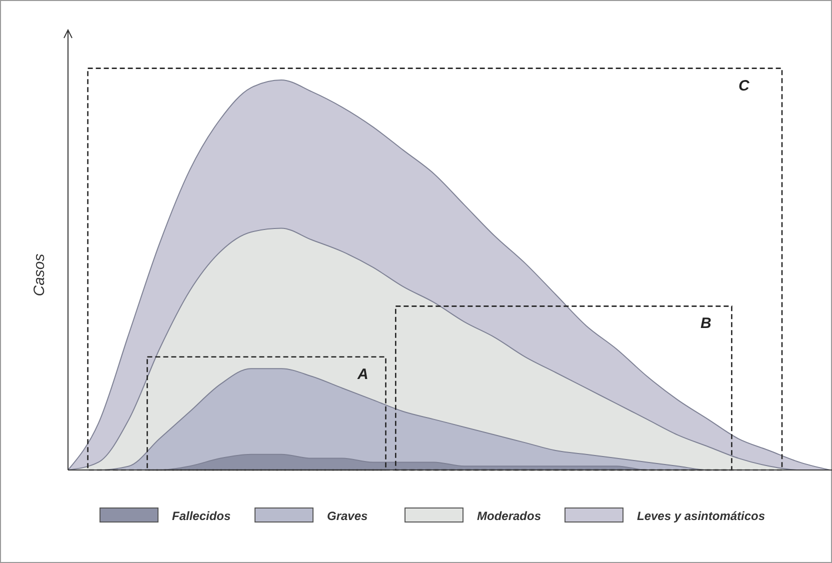 The height and width of the screenshot is (563, 832). I want to click on annotation: A, so click(362, 374).